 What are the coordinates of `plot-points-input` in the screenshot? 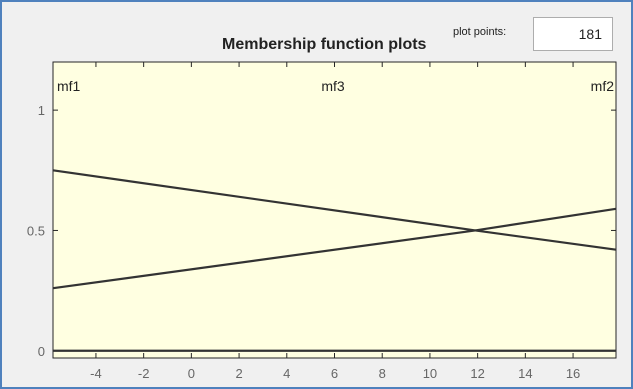 It's located at (573, 34).